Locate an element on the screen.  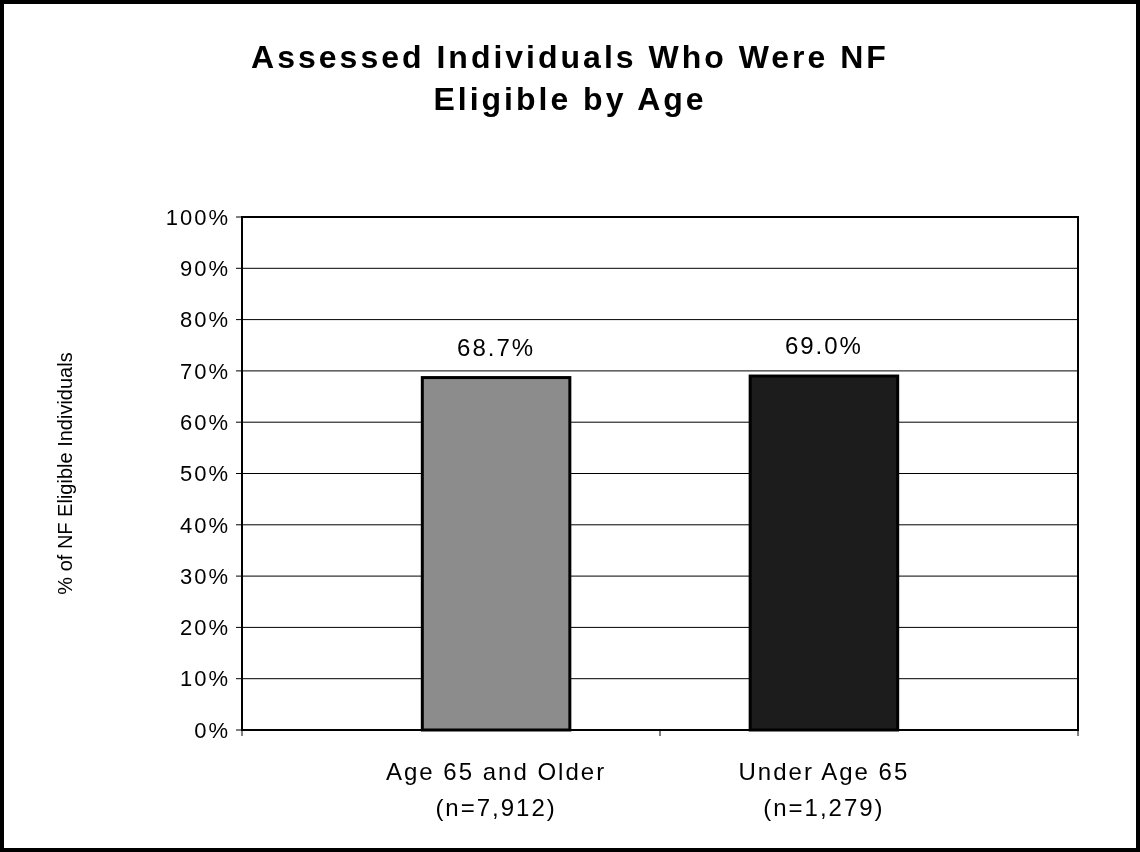
y-tick-label: 80% is located at coordinates (204, 320).